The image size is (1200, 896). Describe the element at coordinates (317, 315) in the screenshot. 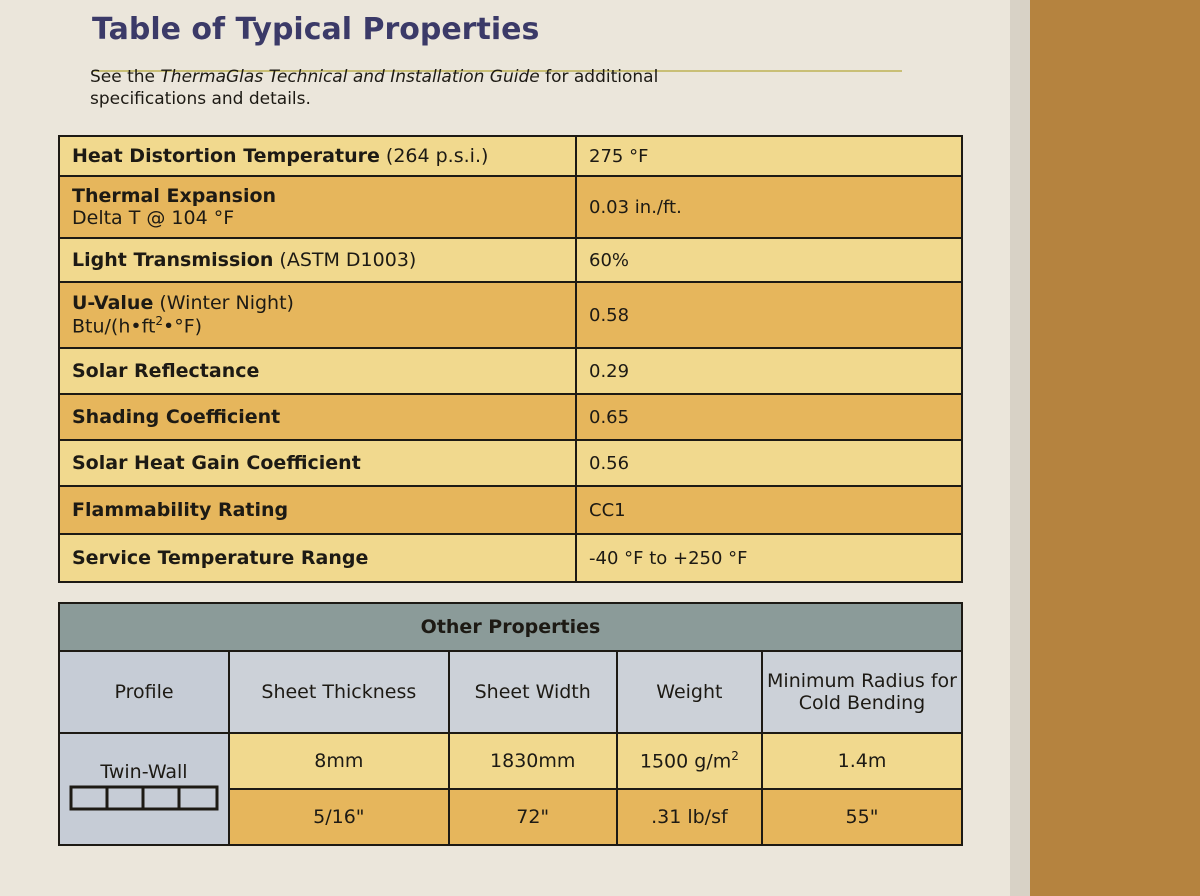

I see `property: U-Value (Winter Night) Btu/(h•ft2•°F)` at that location.